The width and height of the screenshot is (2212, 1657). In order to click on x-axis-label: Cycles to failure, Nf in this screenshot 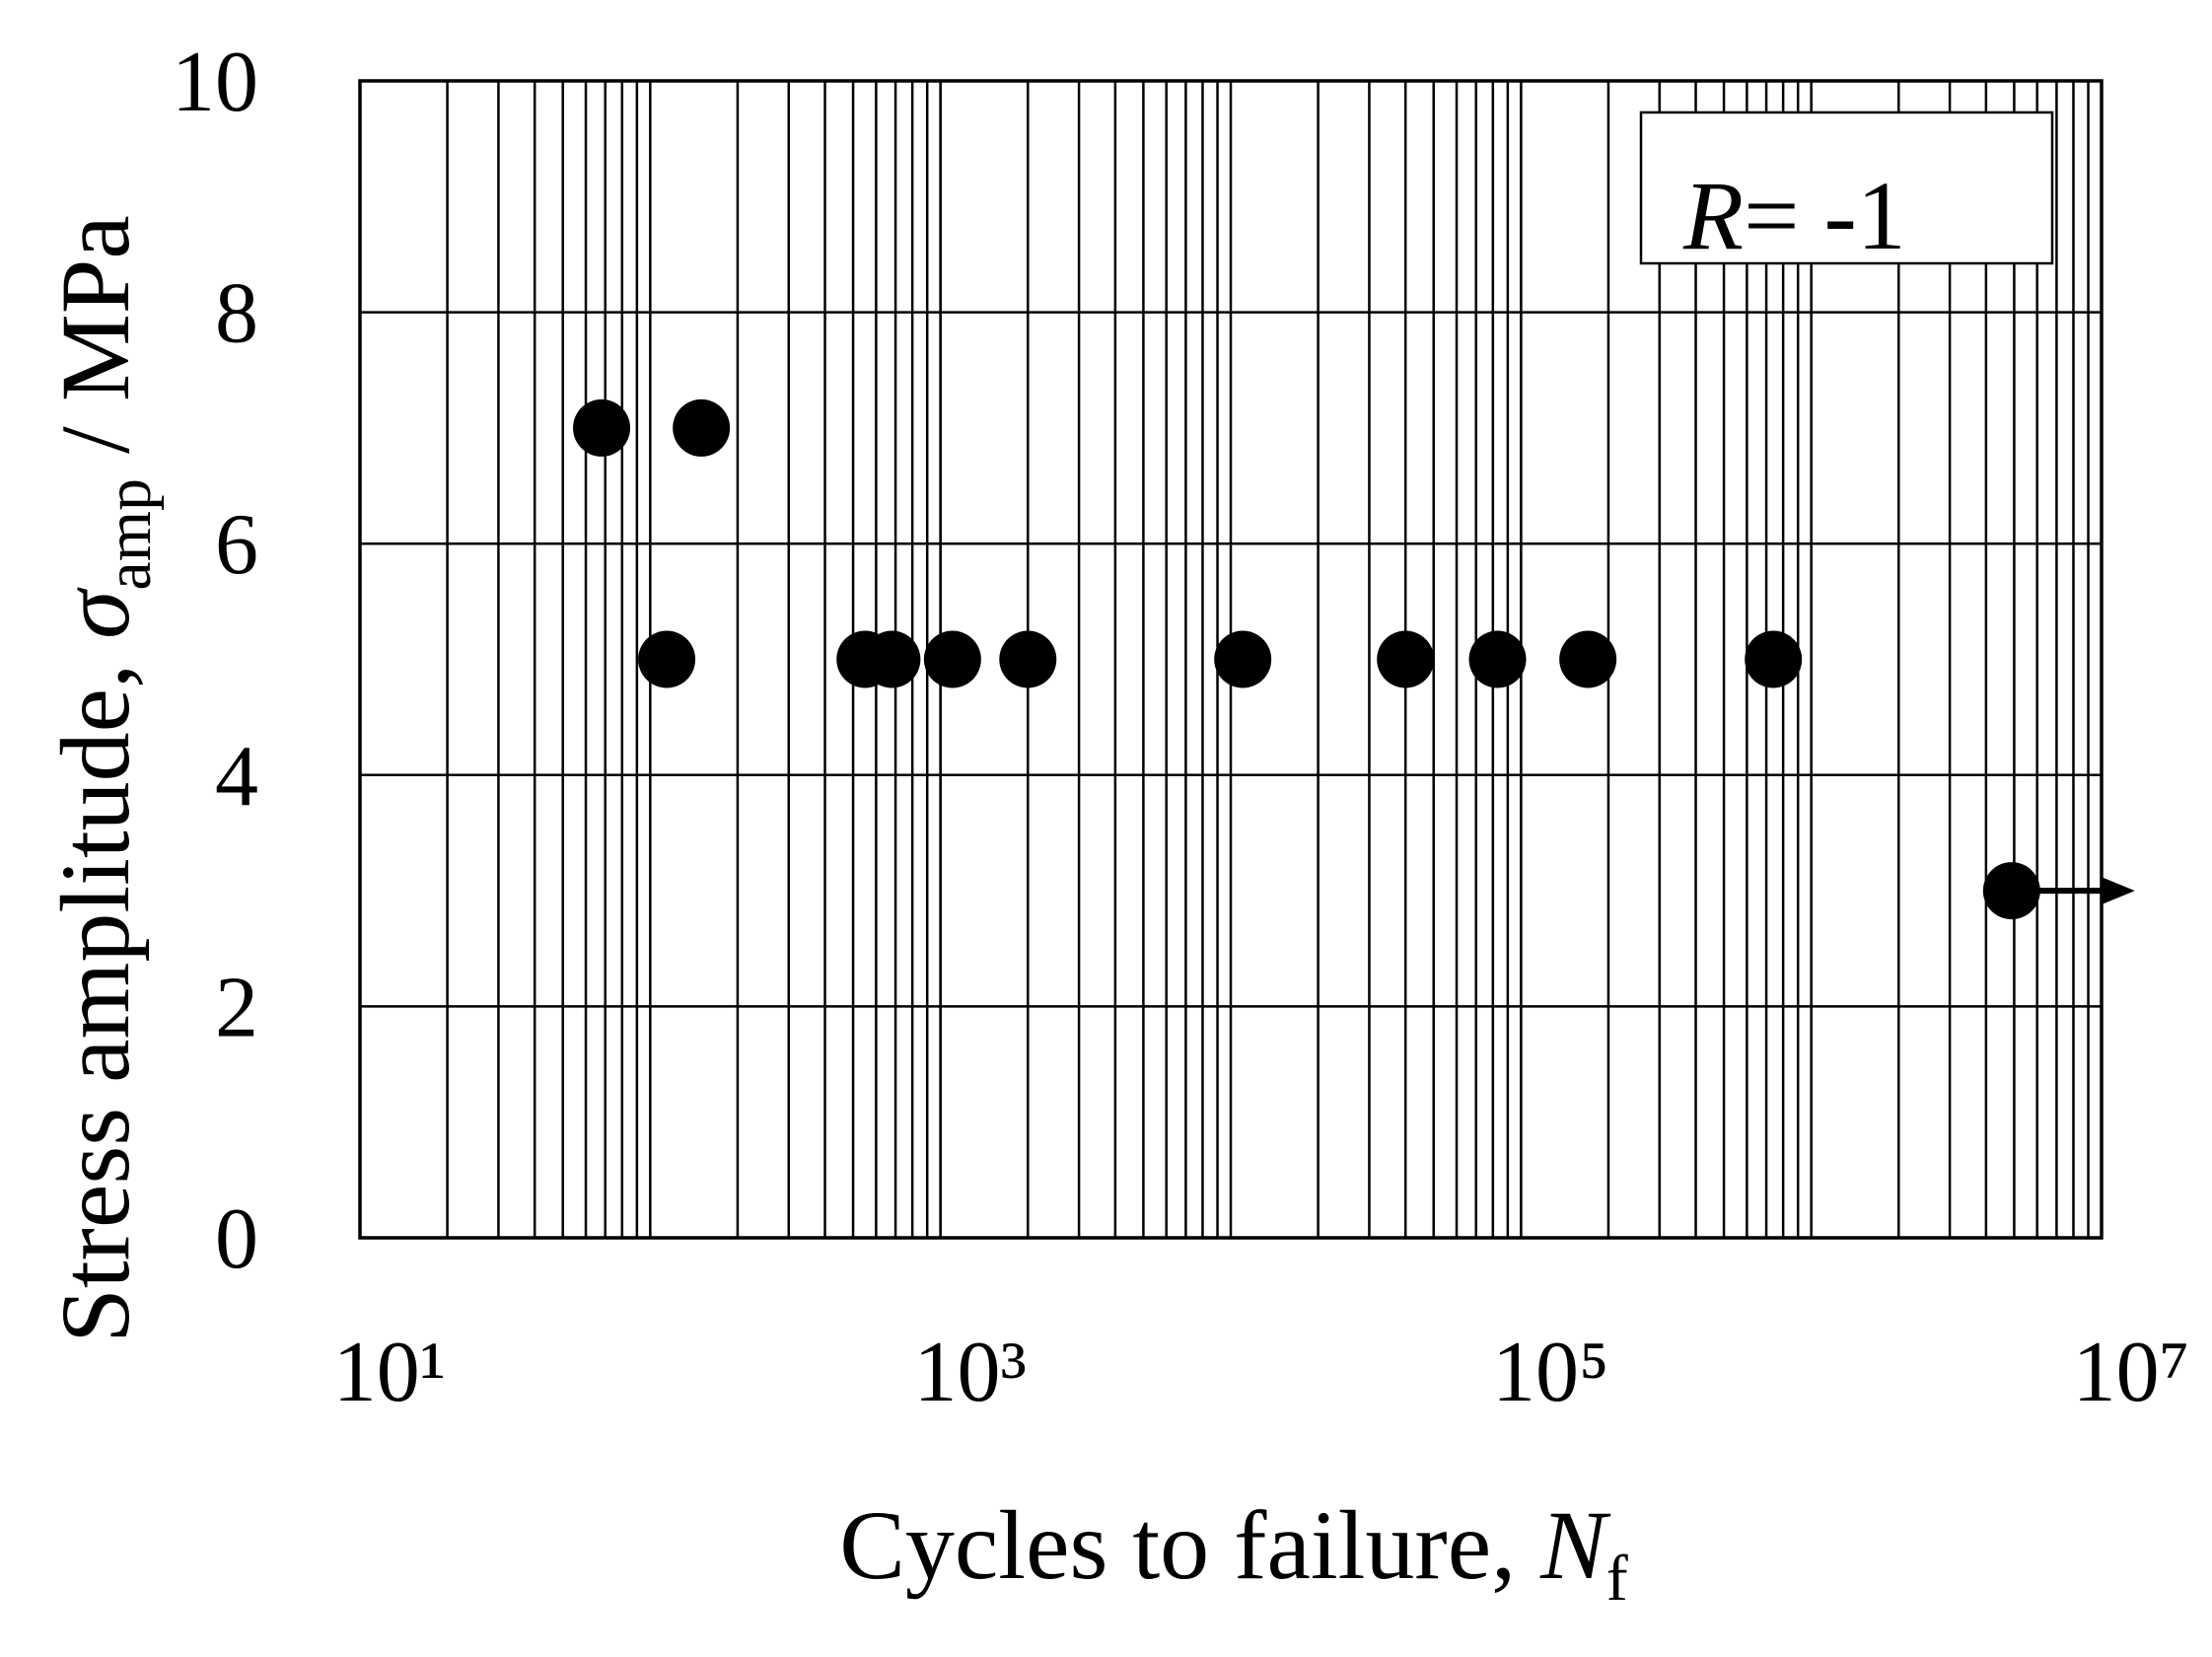, I will do `click(1233, 1552)`.